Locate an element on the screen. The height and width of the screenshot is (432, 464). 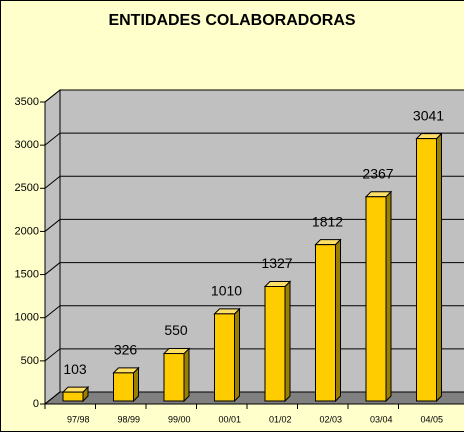
value-label: 550 is located at coordinates (176, 330).